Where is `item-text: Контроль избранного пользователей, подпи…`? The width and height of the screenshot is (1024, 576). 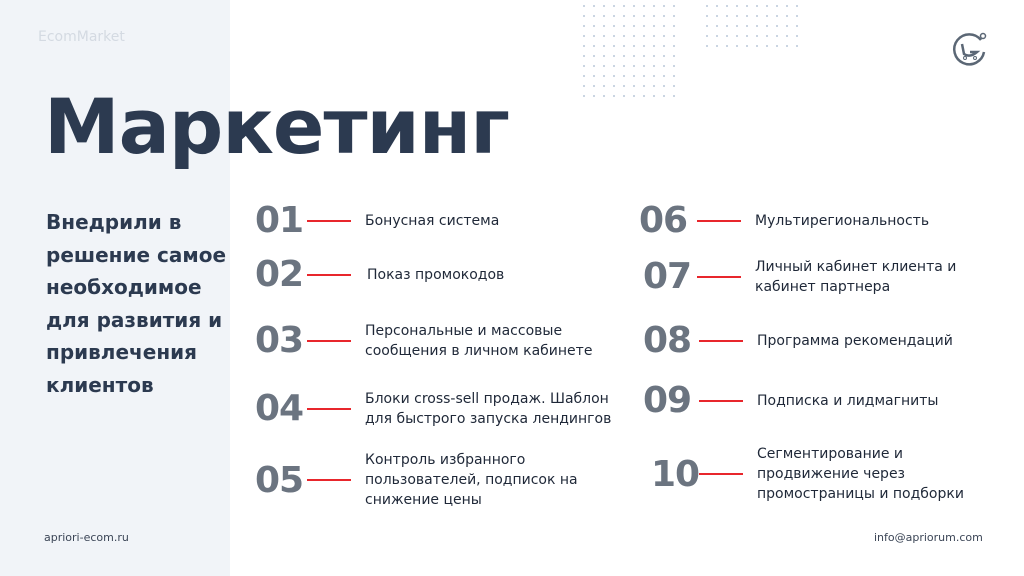 item-text: Контроль избранного пользователей, подпи… is located at coordinates (471, 480).